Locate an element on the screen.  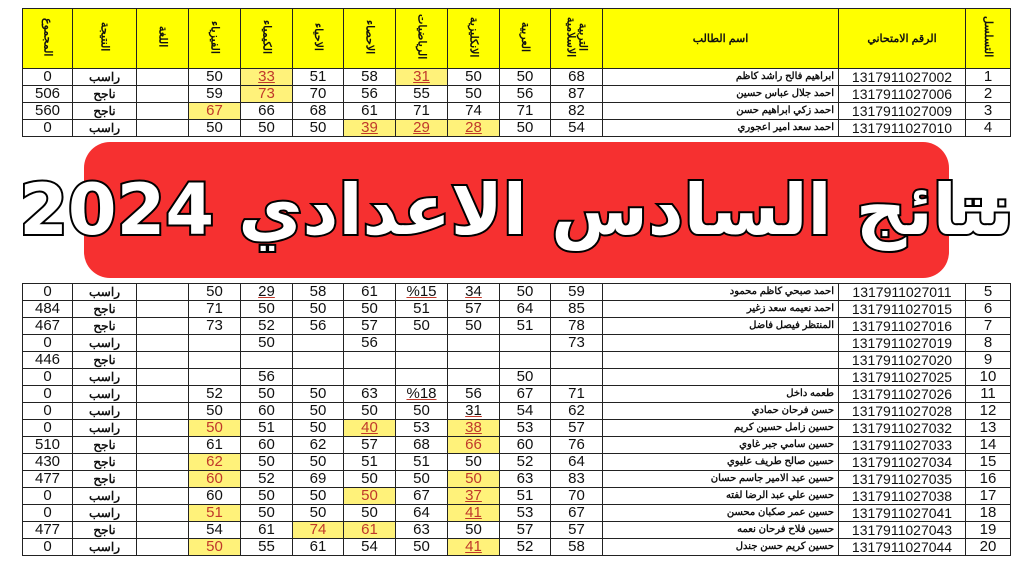
table-cell: 70 is located at coordinates (576, 496).